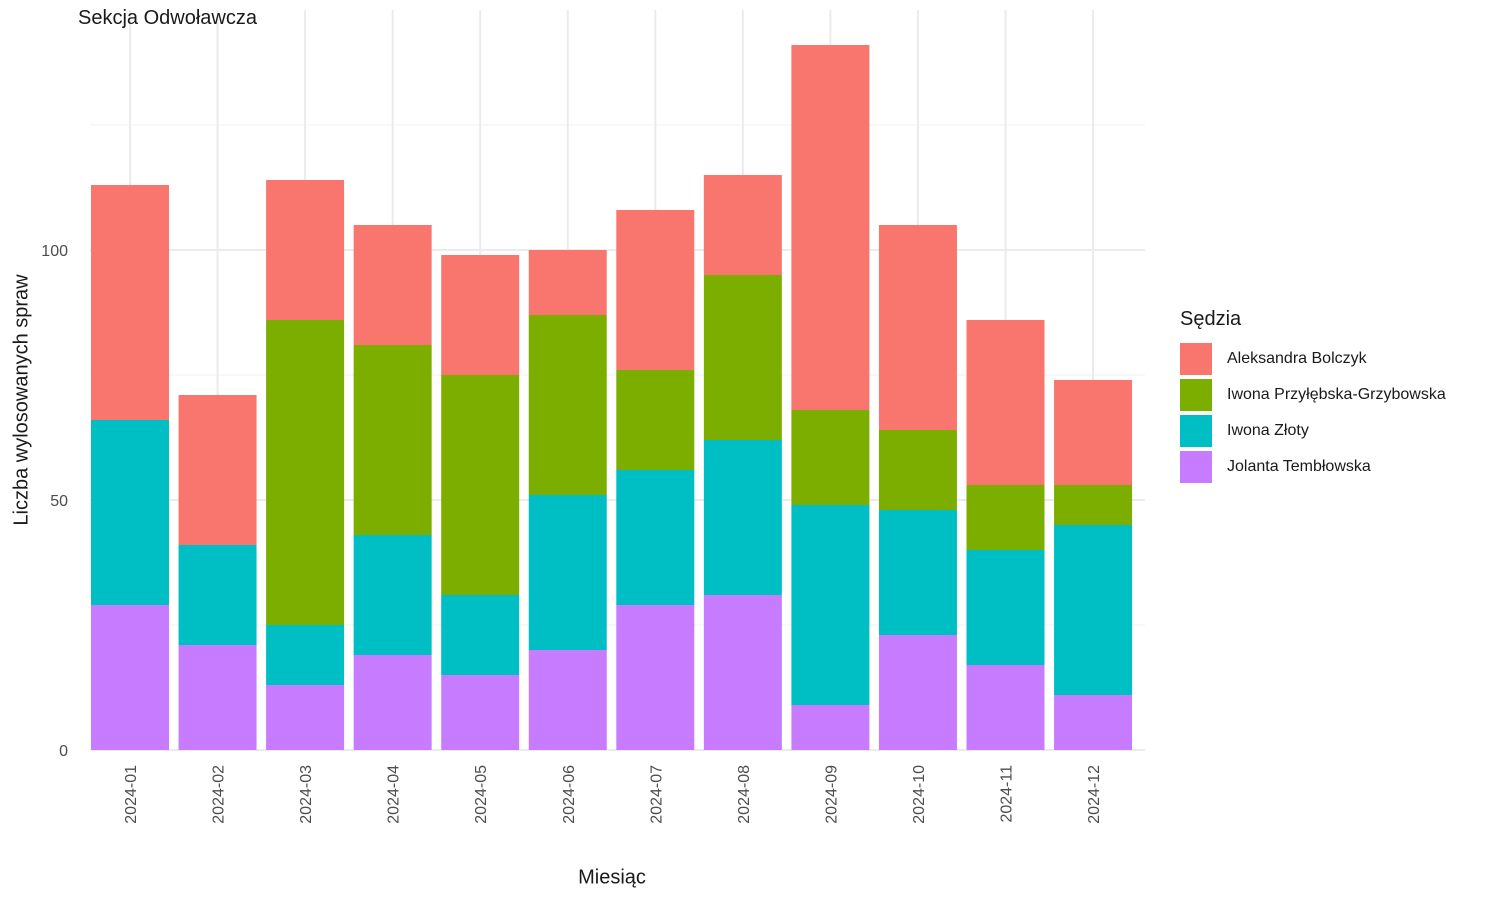 Image resolution: width=1500 pixels, height=900 pixels. I want to click on x-tick-label: 2024-05, so click(481, 794).